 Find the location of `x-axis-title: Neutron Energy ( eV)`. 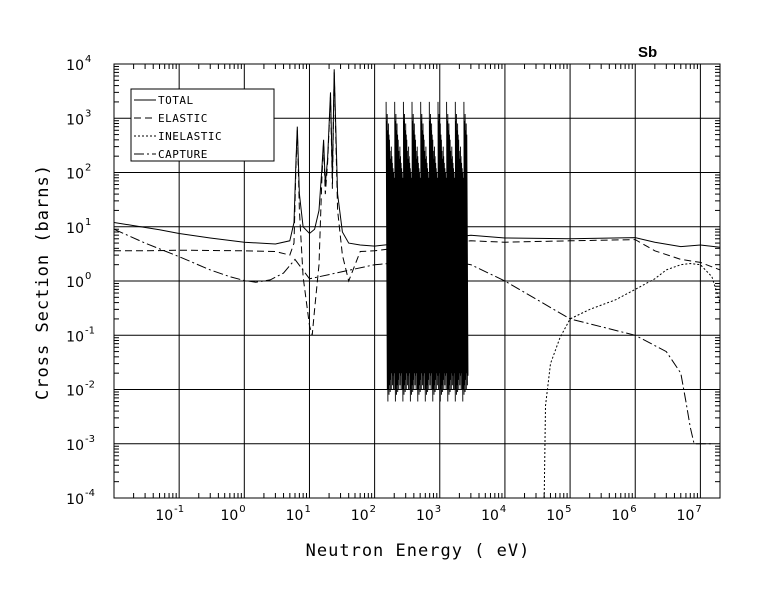

x-axis-title: Neutron Energy ( eV) is located at coordinates (418, 551).